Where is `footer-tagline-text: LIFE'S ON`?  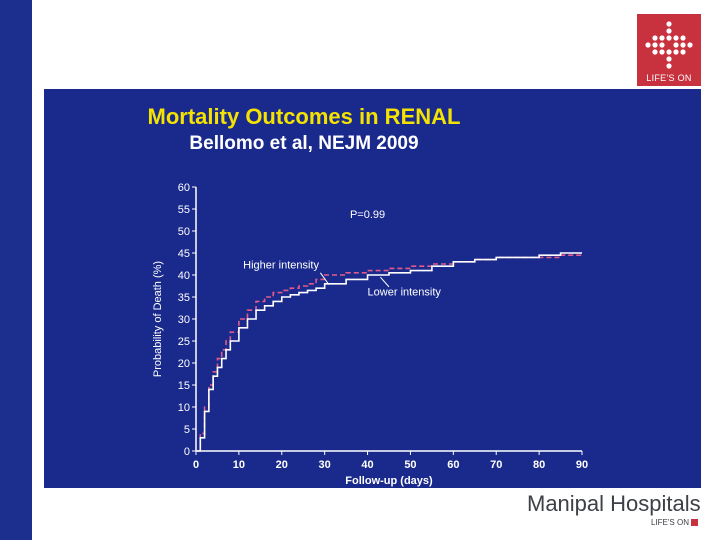
footer-tagline-text: LIFE'S ON is located at coordinates (670, 522).